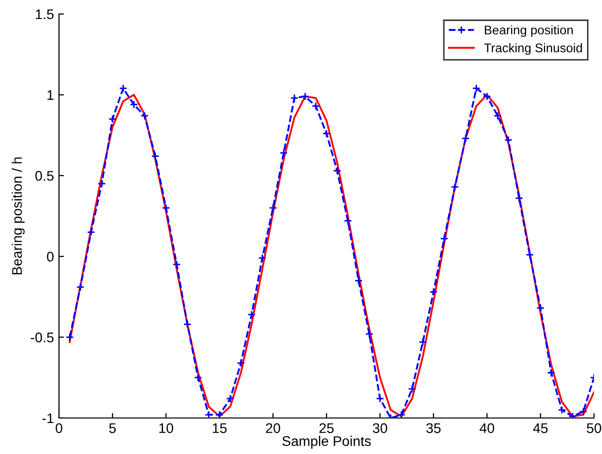 The height and width of the screenshot is (454, 602). What do you see at coordinates (273, 428) in the screenshot?
I see `x-tick-label: 20` at bounding box center [273, 428].